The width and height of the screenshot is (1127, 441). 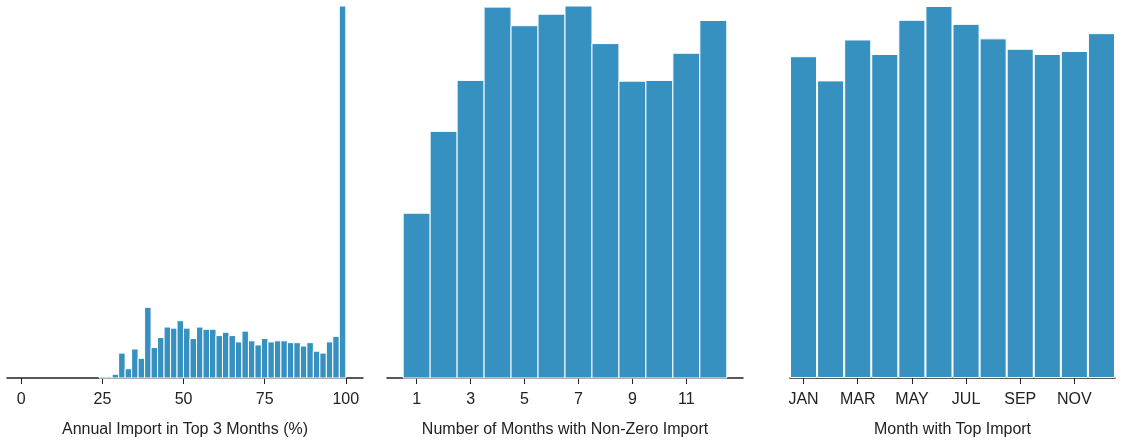 What do you see at coordinates (857, 398) in the screenshot?
I see `x-tick-label: MAR` at bounding box center [857, 398].